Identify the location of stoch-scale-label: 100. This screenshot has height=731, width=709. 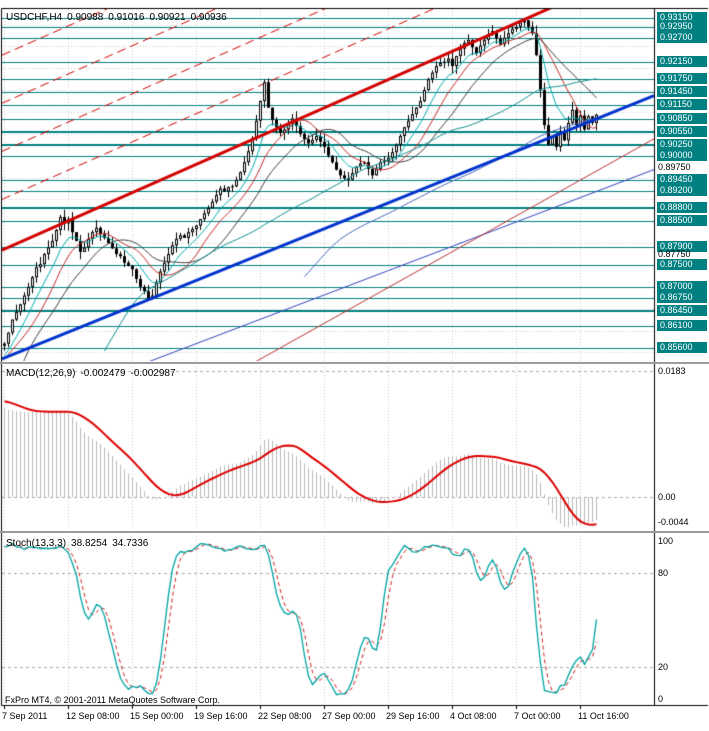
(666, 541).